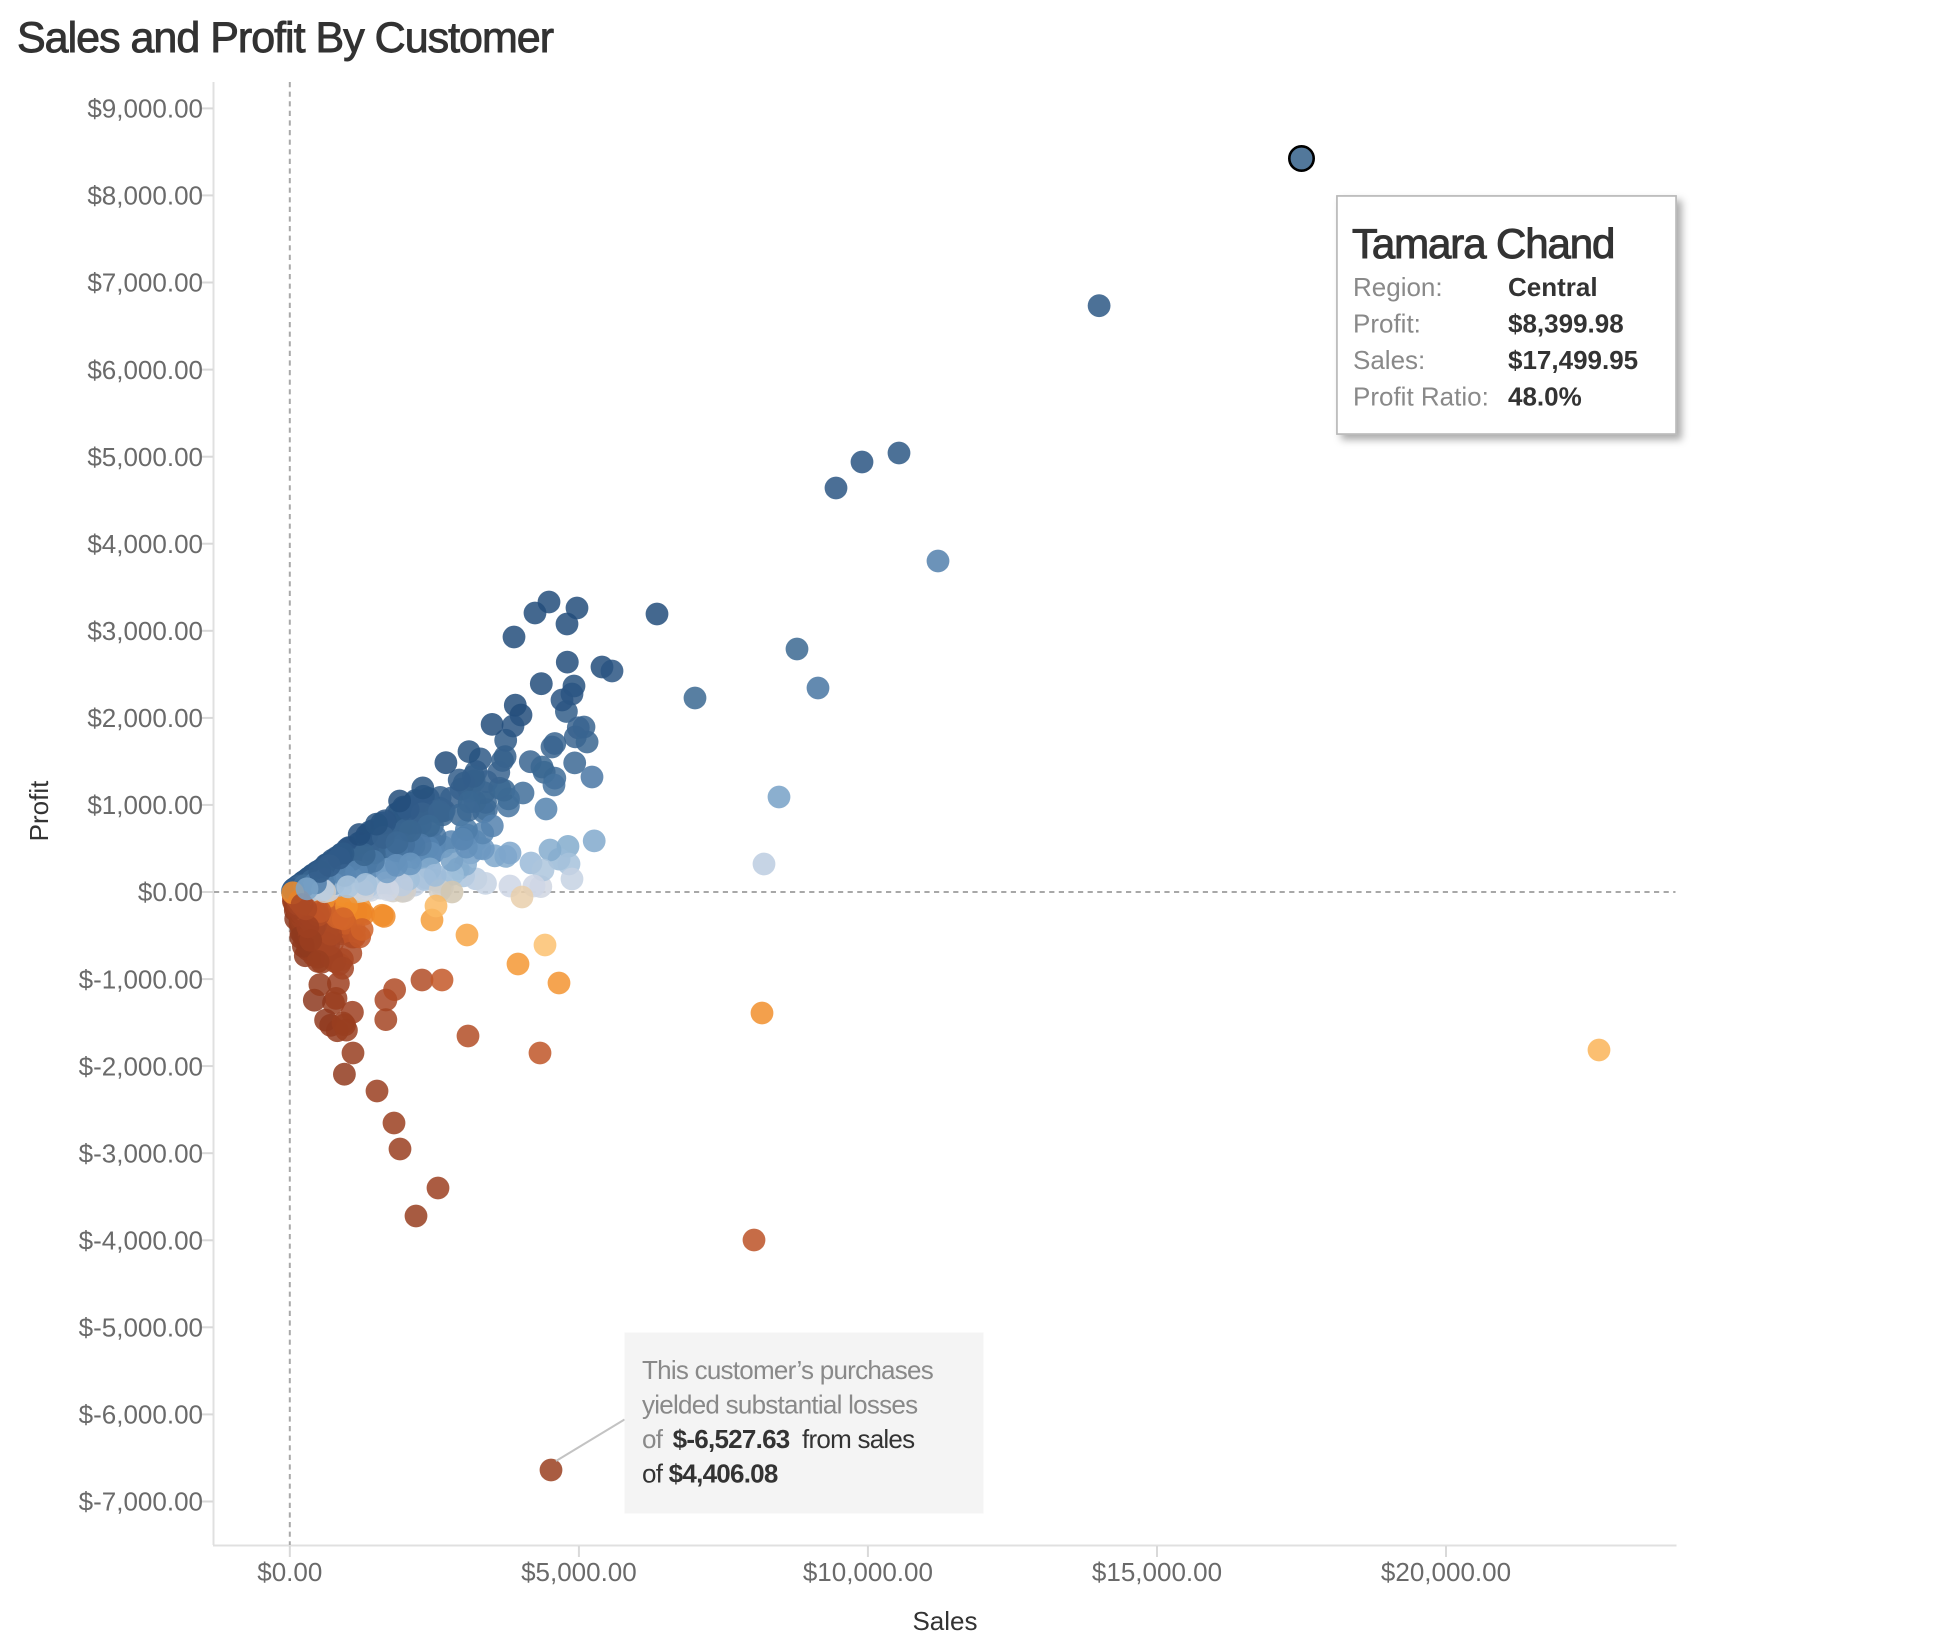  Describe the element at coordinates (145, 544) in the screenshot. I see `svg-text: $4,000.00` at that location.